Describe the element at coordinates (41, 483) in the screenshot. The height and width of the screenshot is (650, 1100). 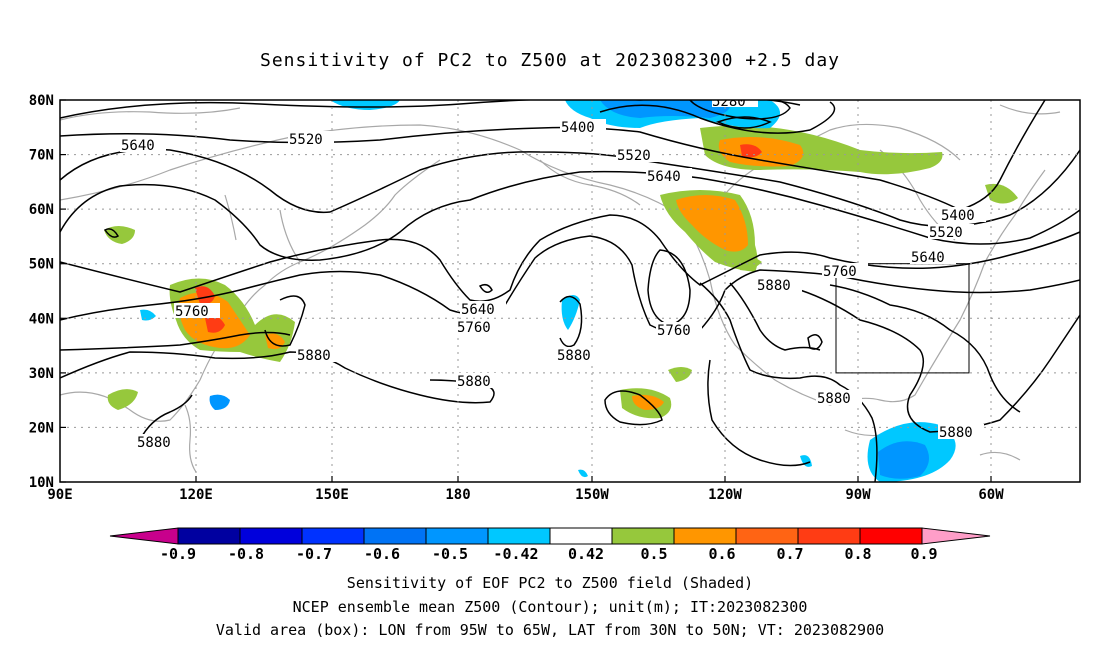
I see `lat-label: 10N` at that location.